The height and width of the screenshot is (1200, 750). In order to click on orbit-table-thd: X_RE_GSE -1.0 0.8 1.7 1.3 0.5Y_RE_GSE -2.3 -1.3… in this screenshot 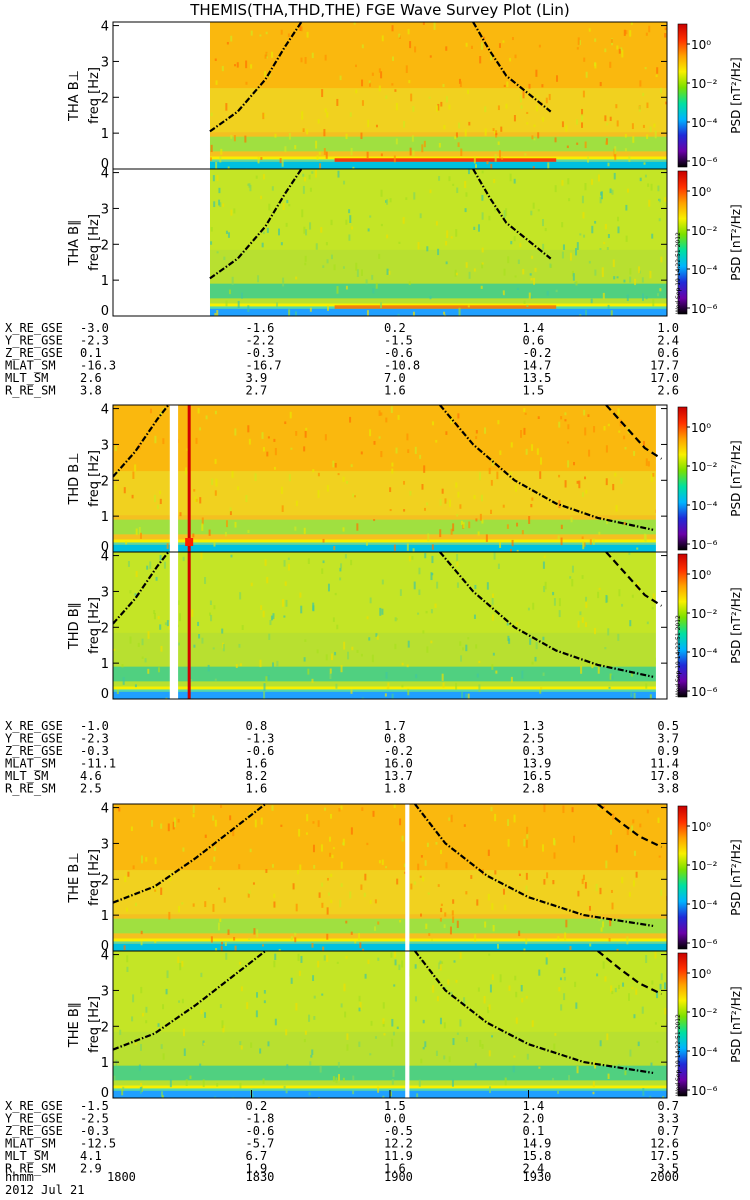, I will do `click(342, 757)`.